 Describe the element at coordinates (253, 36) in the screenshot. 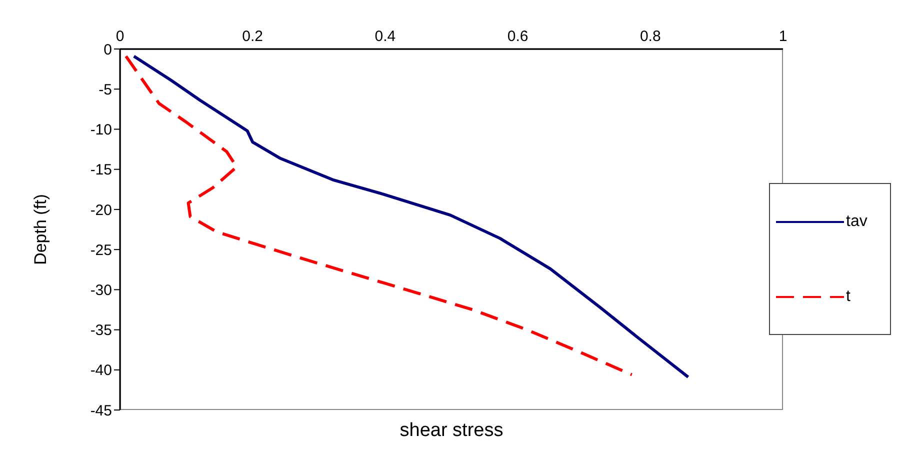

I see `x-tick-label: 0.2` at that location.